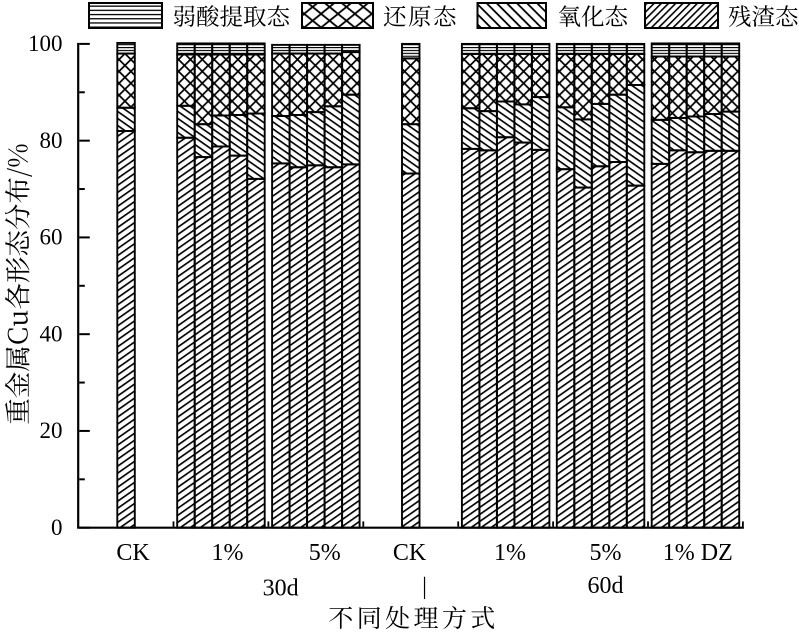  I want to click on svg-text: 30d, so click(281, 589).